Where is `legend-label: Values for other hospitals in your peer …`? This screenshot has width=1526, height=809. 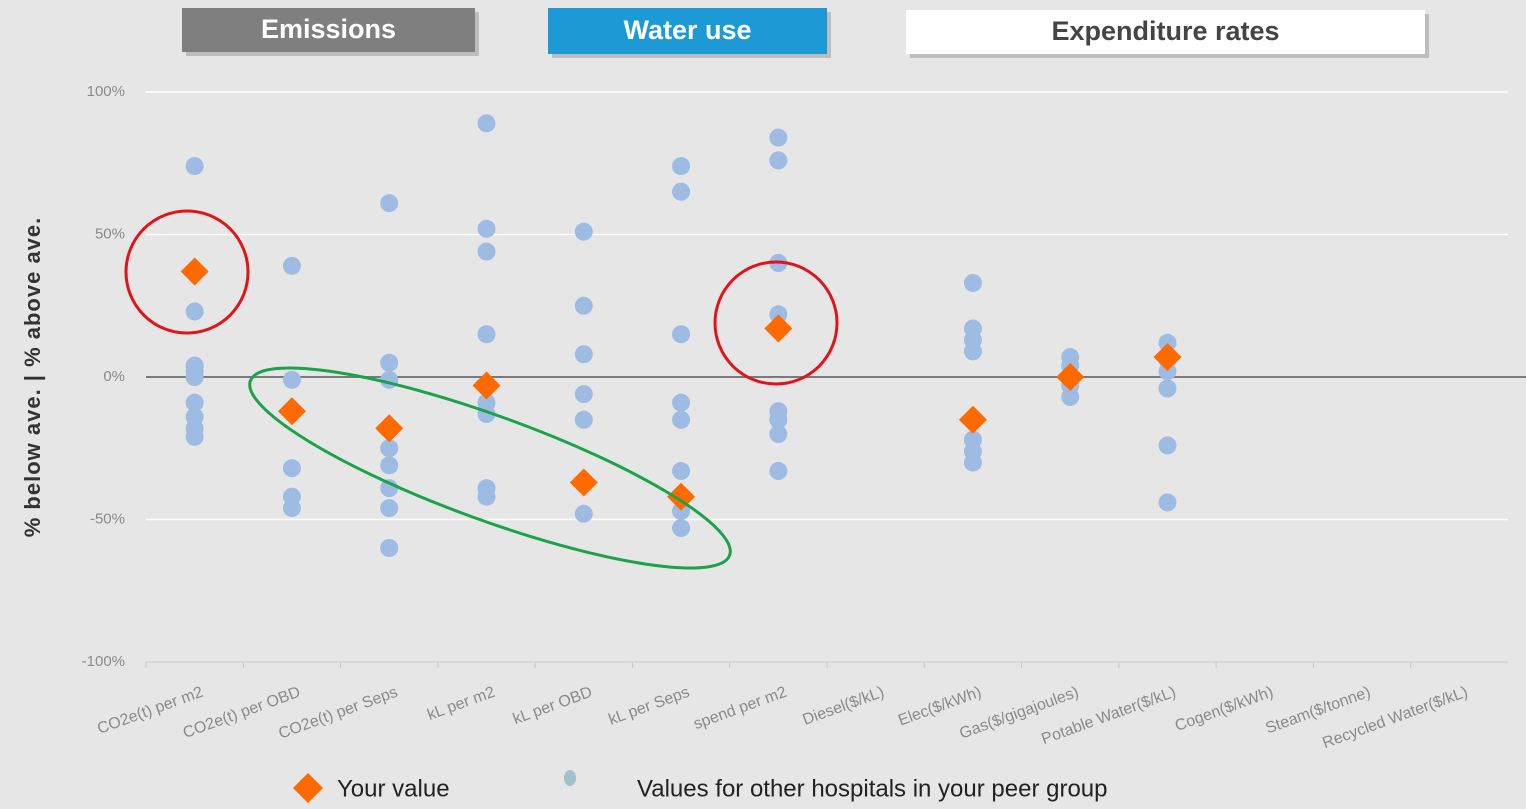
legend-label: Values for other hospitals in your peer … is located at coordinates (872, 788).